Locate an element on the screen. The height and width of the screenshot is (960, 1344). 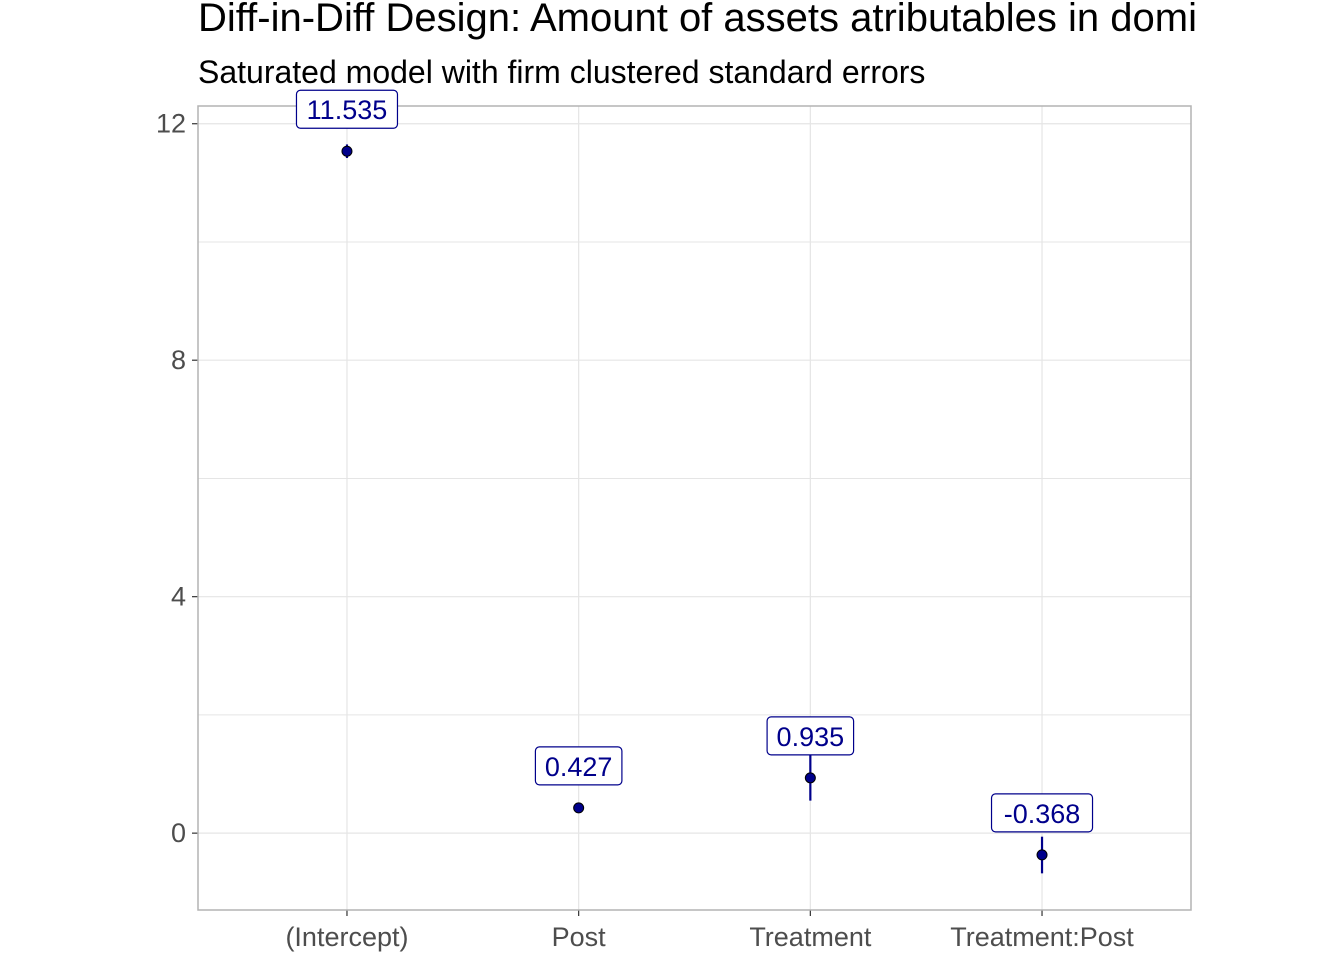
estimate-label: 0.935 is located at coordinates (811, 737).